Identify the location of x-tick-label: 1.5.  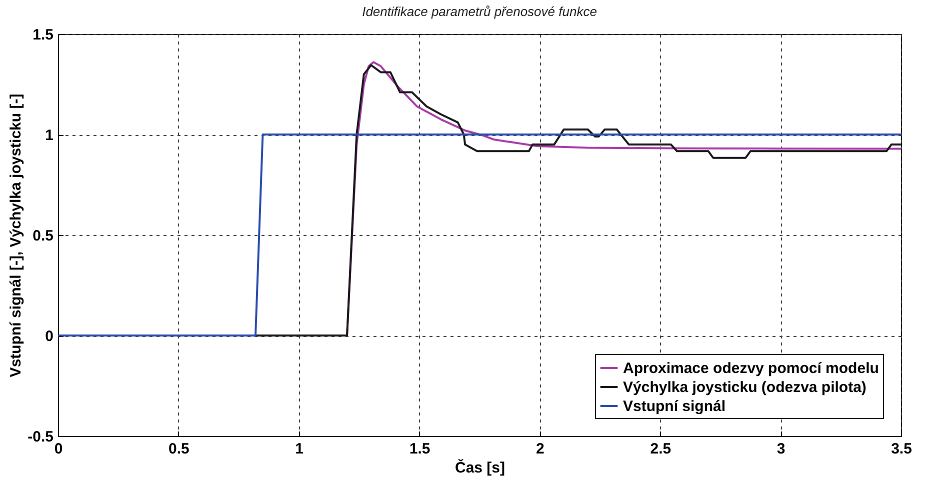
(419, 449).